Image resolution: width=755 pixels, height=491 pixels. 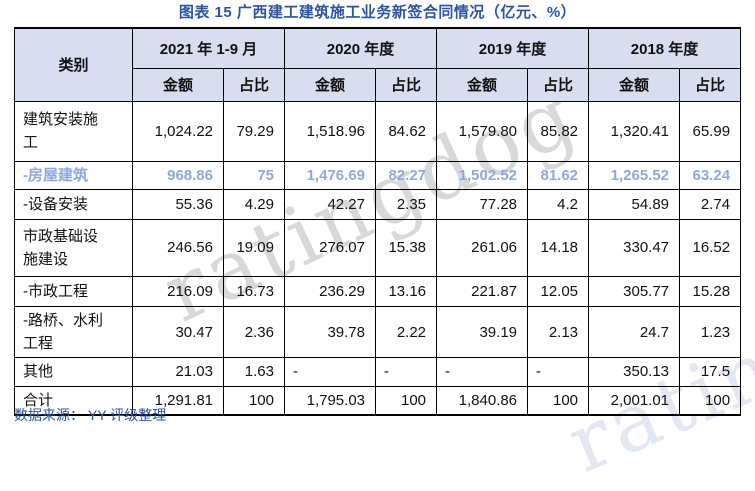 I want to click on row-label: -设备安装, so click(x=73, y=204).